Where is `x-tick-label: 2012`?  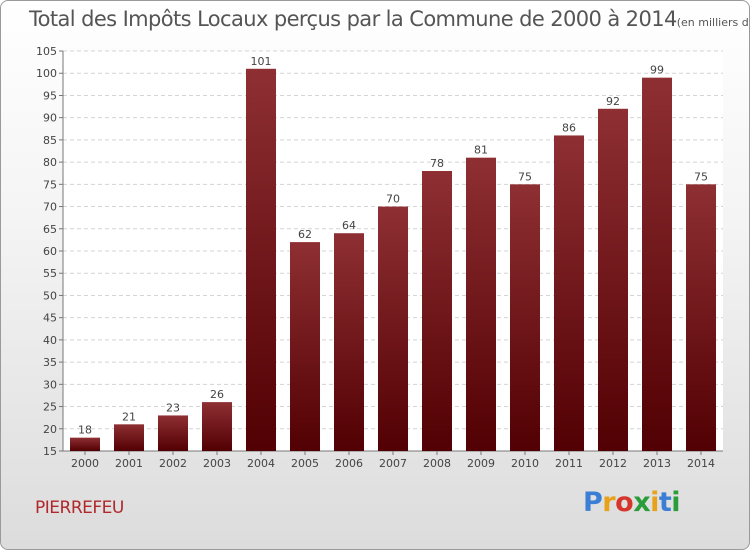
x-tick-label: 2012 is located at coordinates (613, 463).